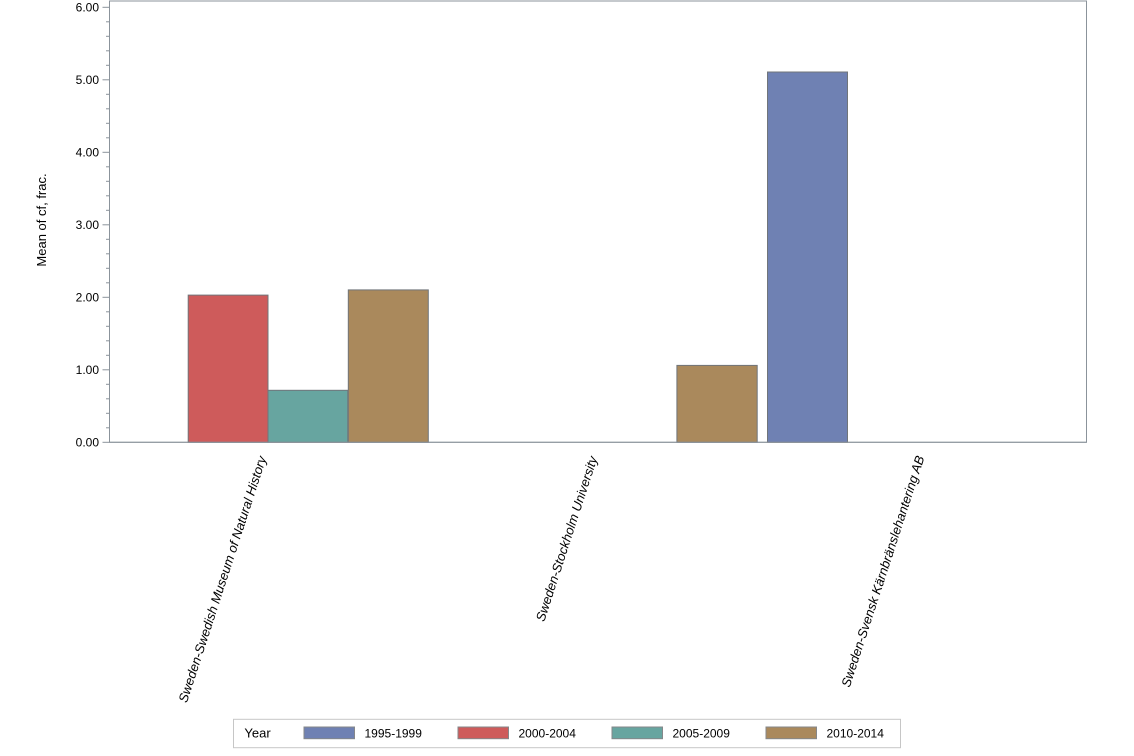 The height and width of the screenshot is (756, 1134). Describe the element at coordinates (856, 734) in the screenshot. I see `svg-text: 2010-2014` at that location.